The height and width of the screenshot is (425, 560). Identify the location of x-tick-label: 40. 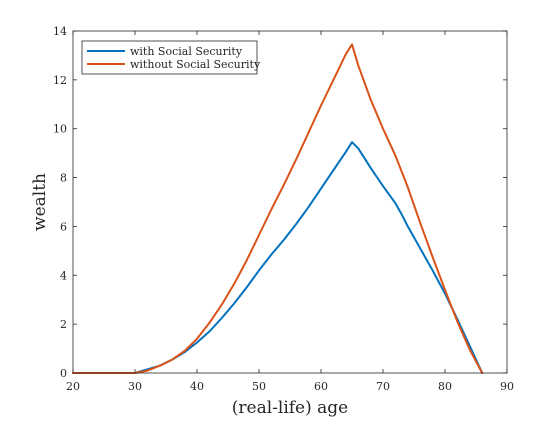
(197, 386).